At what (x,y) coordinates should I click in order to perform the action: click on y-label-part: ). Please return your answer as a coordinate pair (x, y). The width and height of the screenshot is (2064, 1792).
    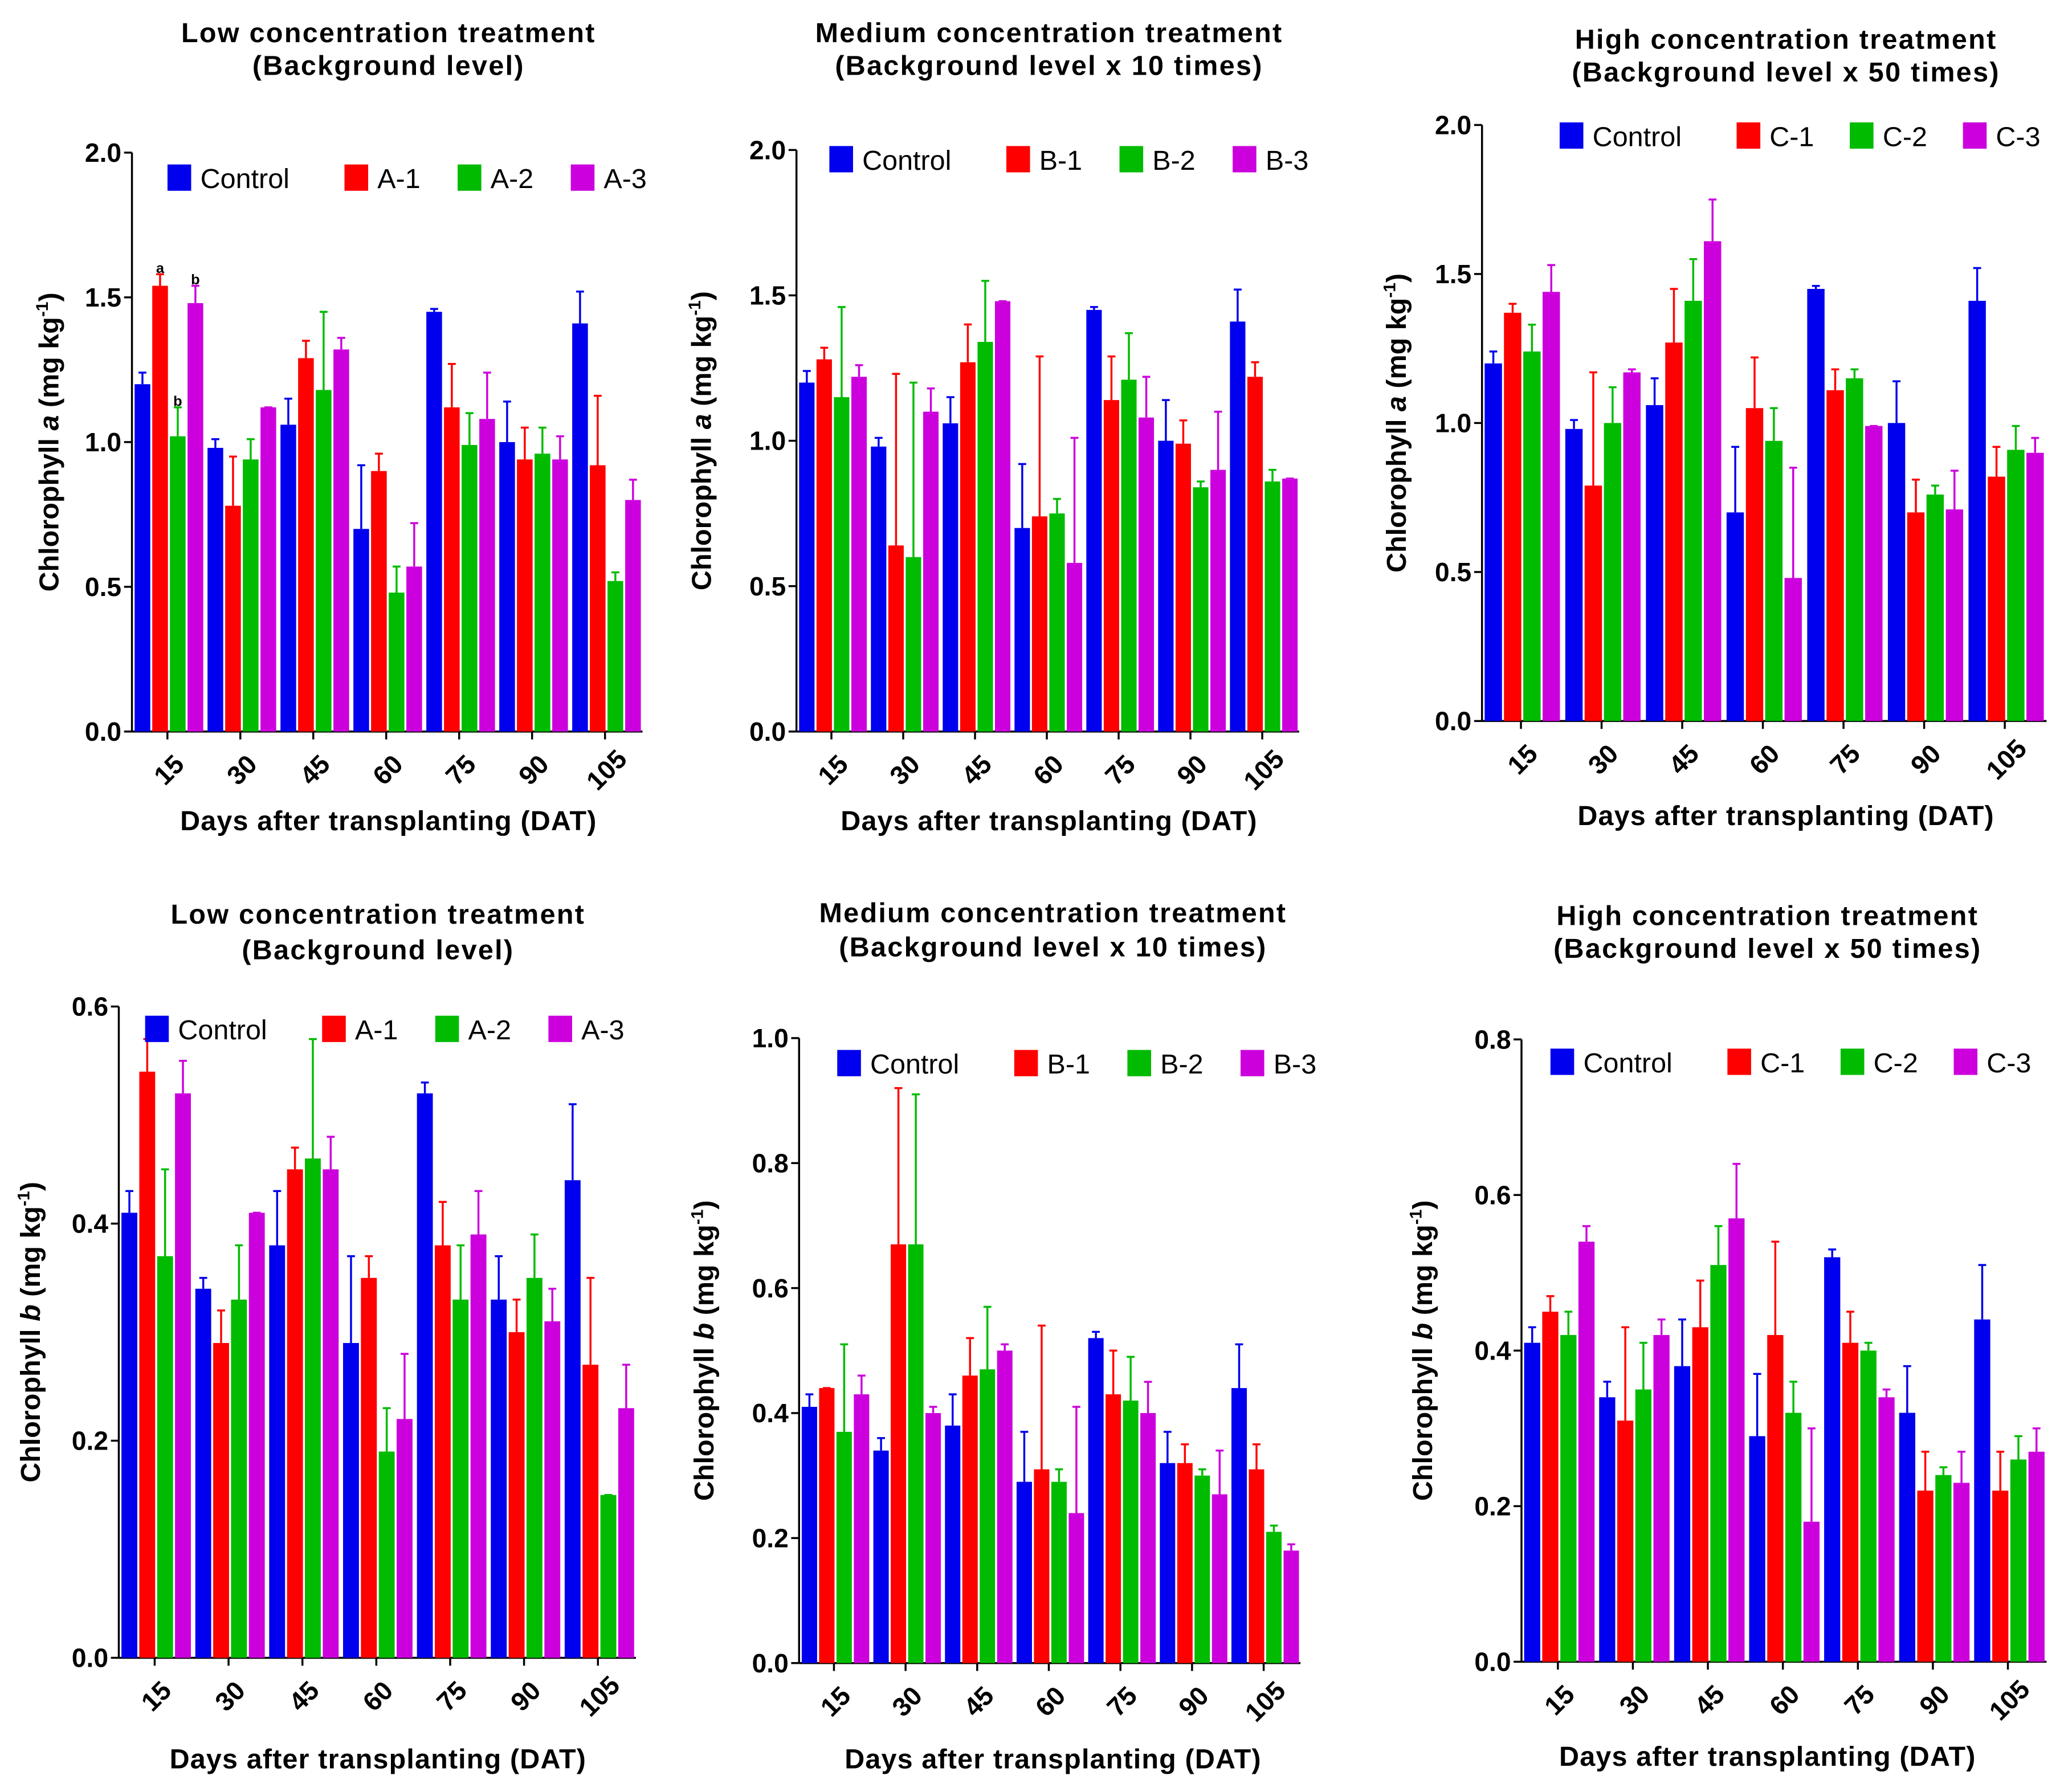
    Looking at the image, I should click on (704, 1204).